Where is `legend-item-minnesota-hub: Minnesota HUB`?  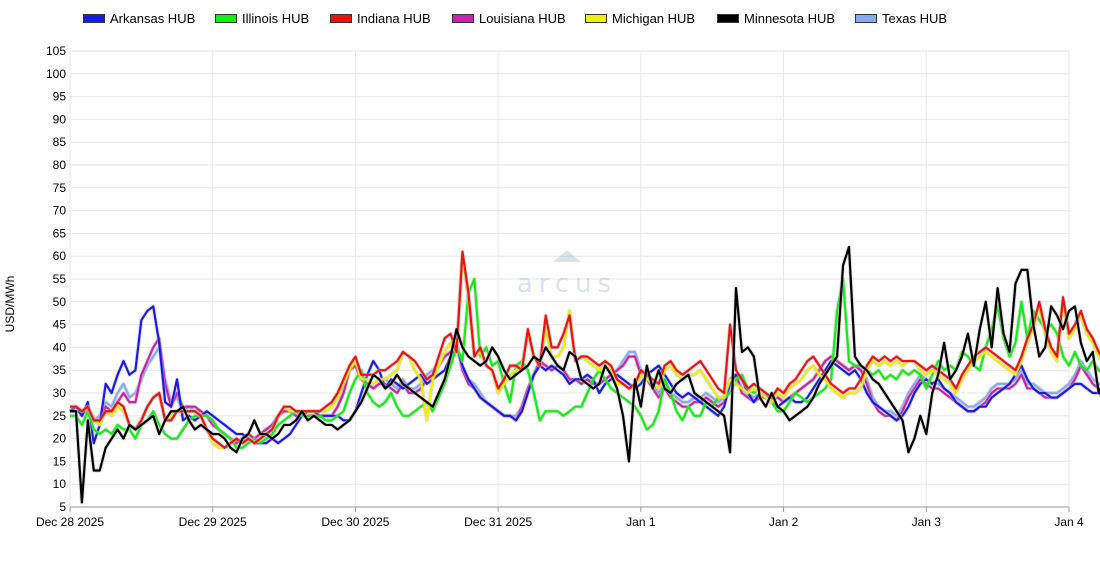 legend-item-minnesota-hub: Minnesota HUB is located at coordinates (776, 18).